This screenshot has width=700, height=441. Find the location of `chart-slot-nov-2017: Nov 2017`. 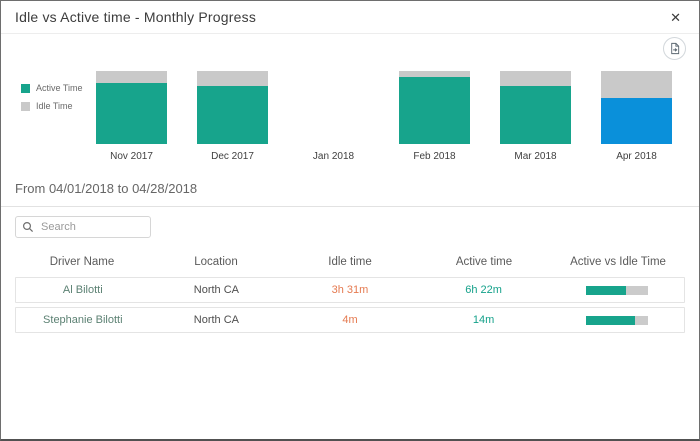

chart-slot-nov-2017: Nov 2017 is located at coordinates (131, 116).